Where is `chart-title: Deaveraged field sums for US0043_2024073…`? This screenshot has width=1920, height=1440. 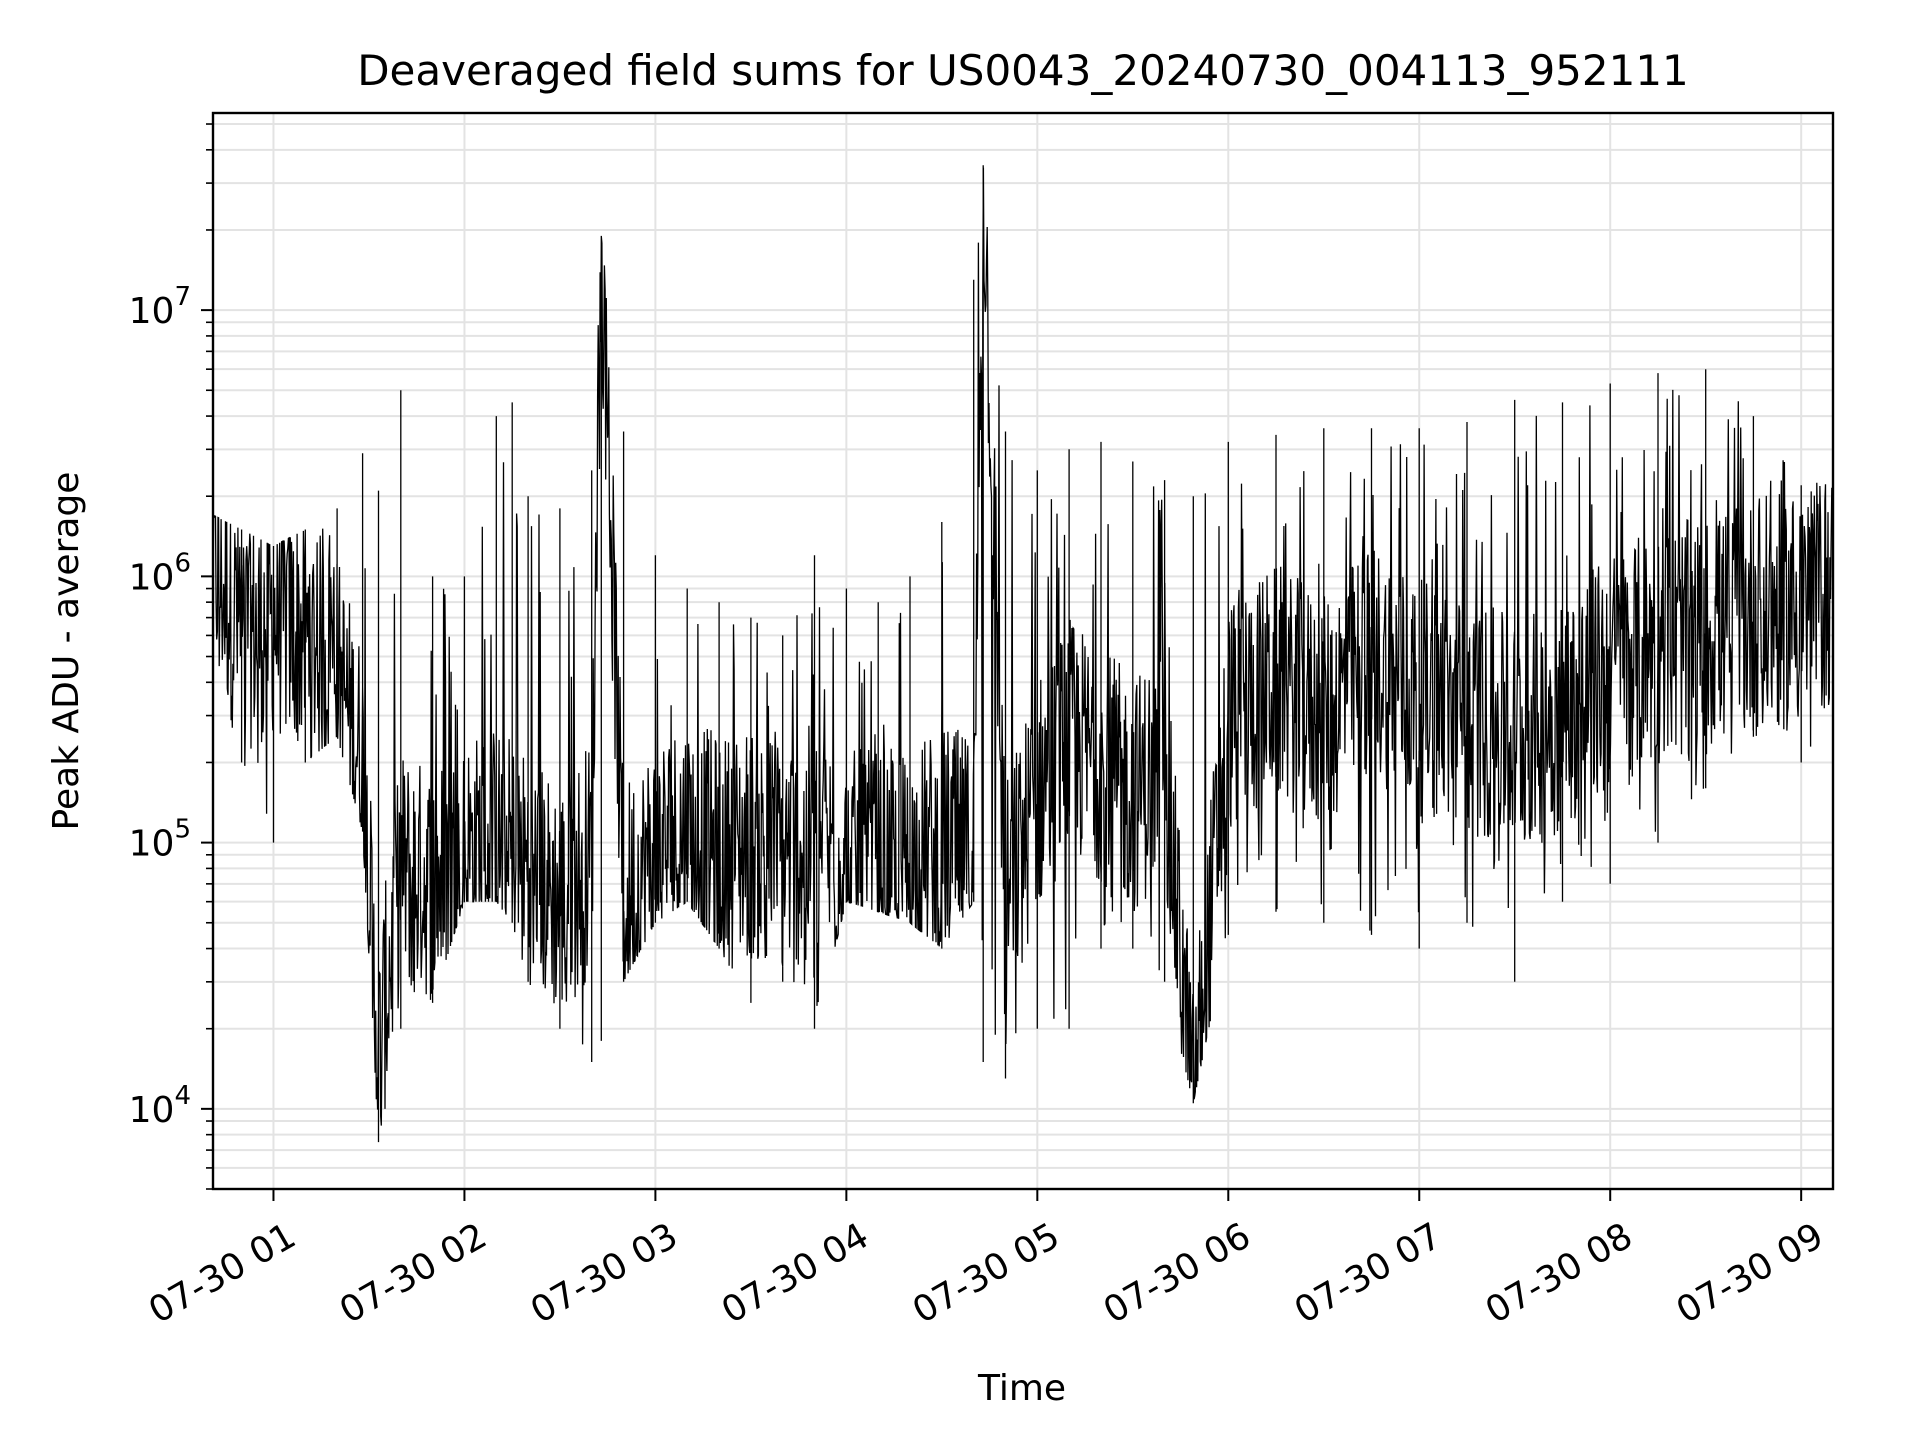 chart-title: Deaveraged field sums for US0043_2024073… is located at coordinates (1023, 70).